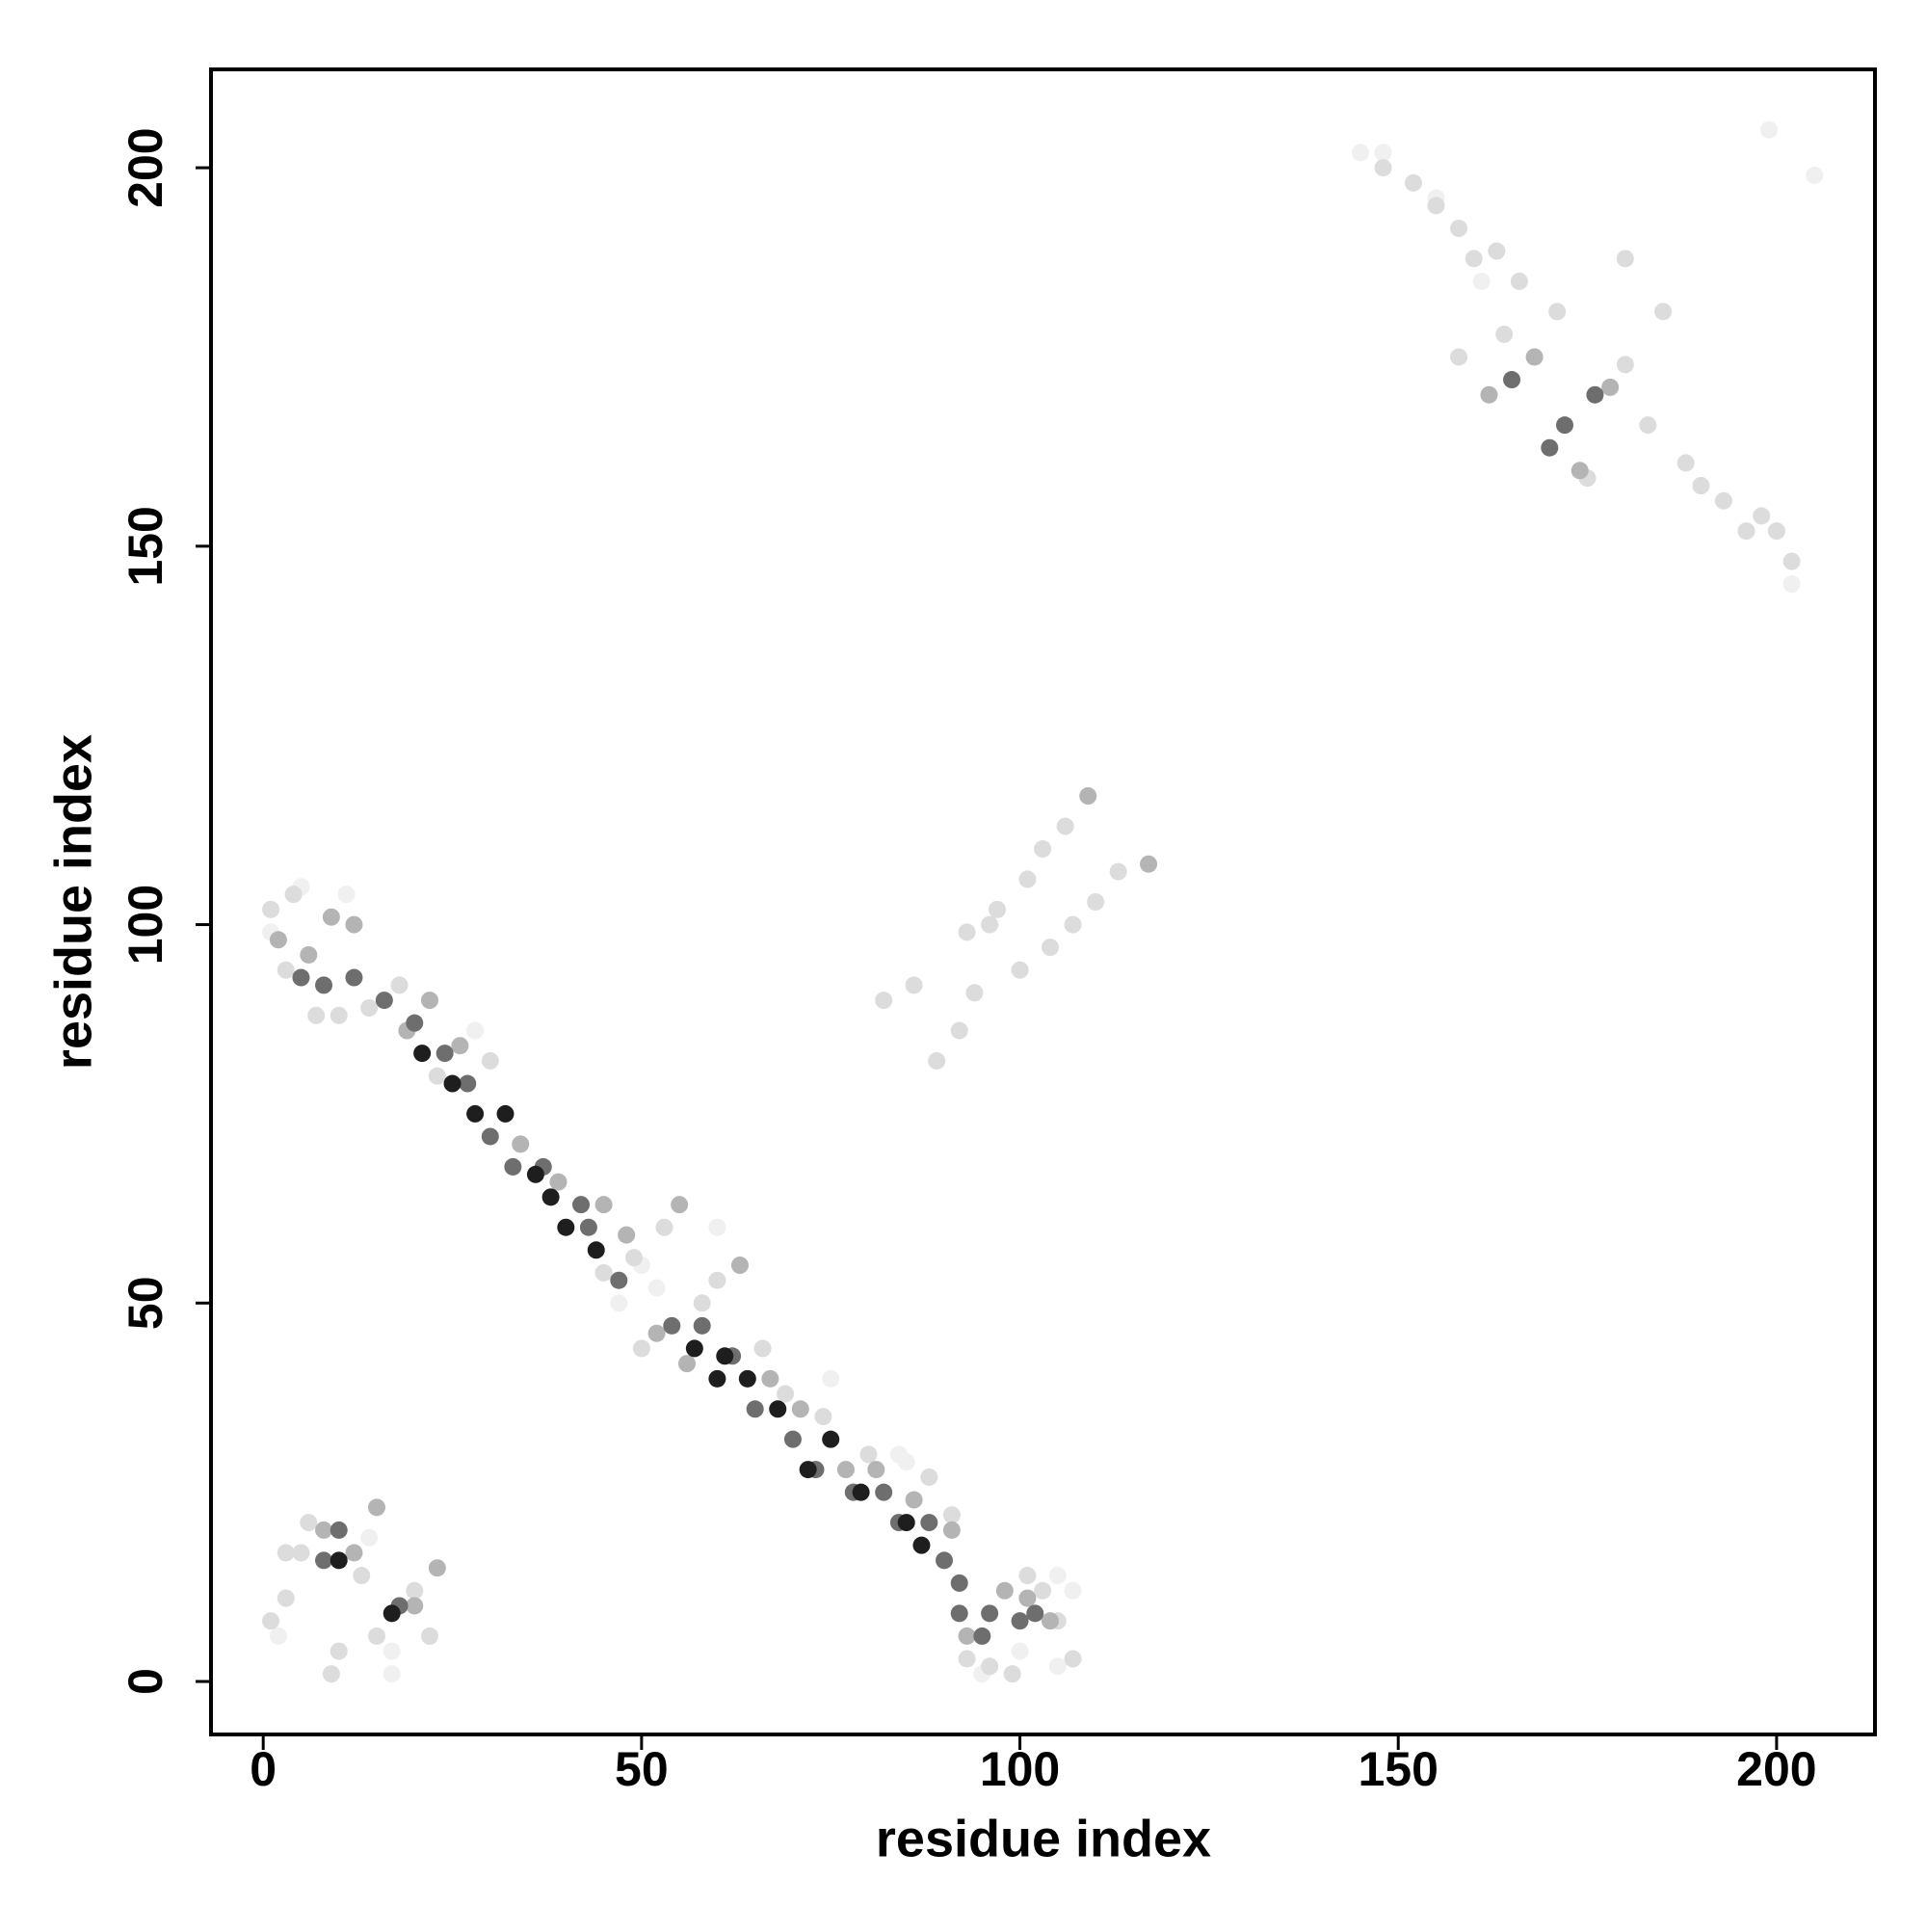 This screenshot has width=1927, height=1932. What do you see at coordinates (1399, 1769) in the screenshot?
I see `x-tick-label: 150` at bounding box center [1399, 1769].